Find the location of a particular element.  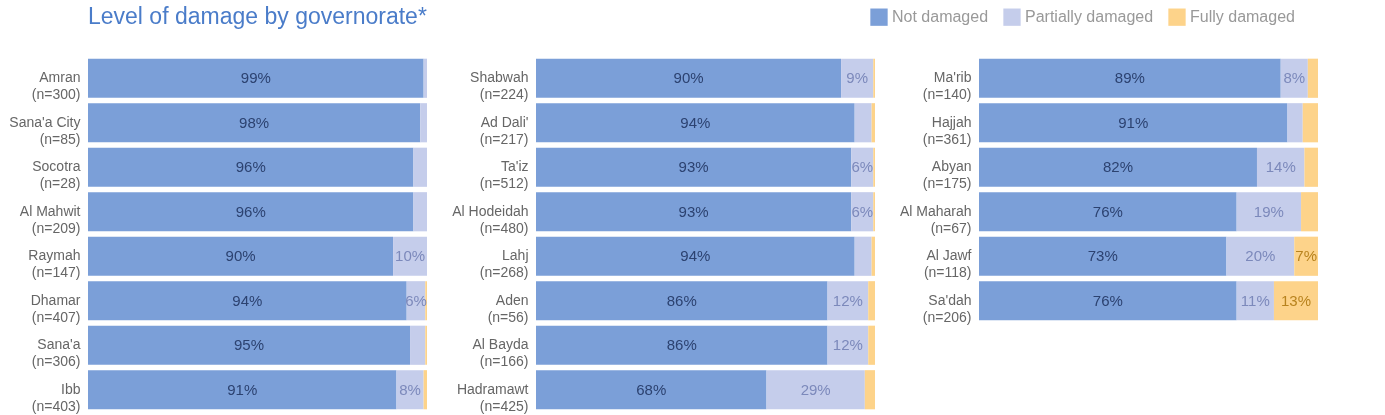

y-tick-label: Dhamar (n=407) is located at coordinates (55, 308).